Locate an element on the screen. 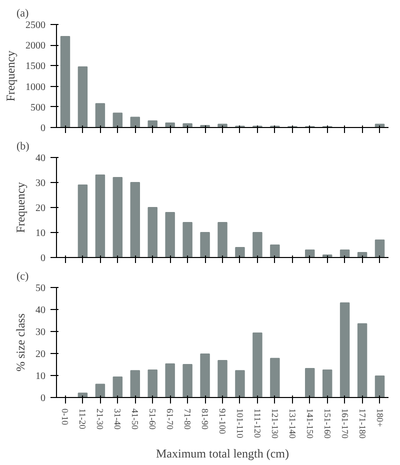  y-tick-label: 2500 is located at coordinates (36, 25).